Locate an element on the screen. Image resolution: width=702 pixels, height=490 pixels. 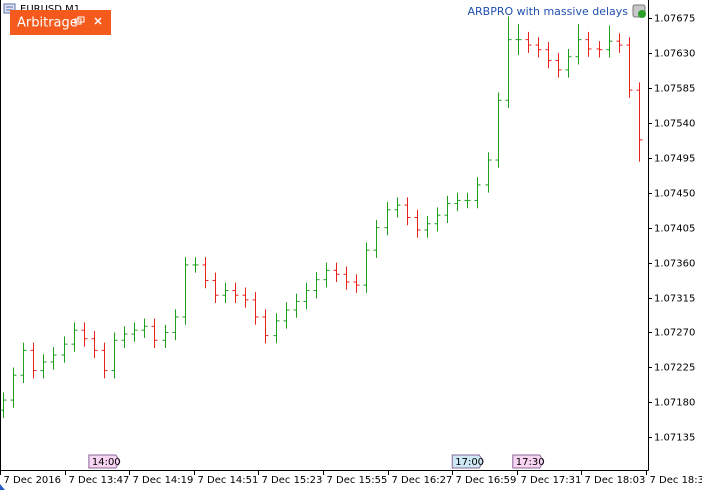
close-icon is located at coordinates (98, 21).